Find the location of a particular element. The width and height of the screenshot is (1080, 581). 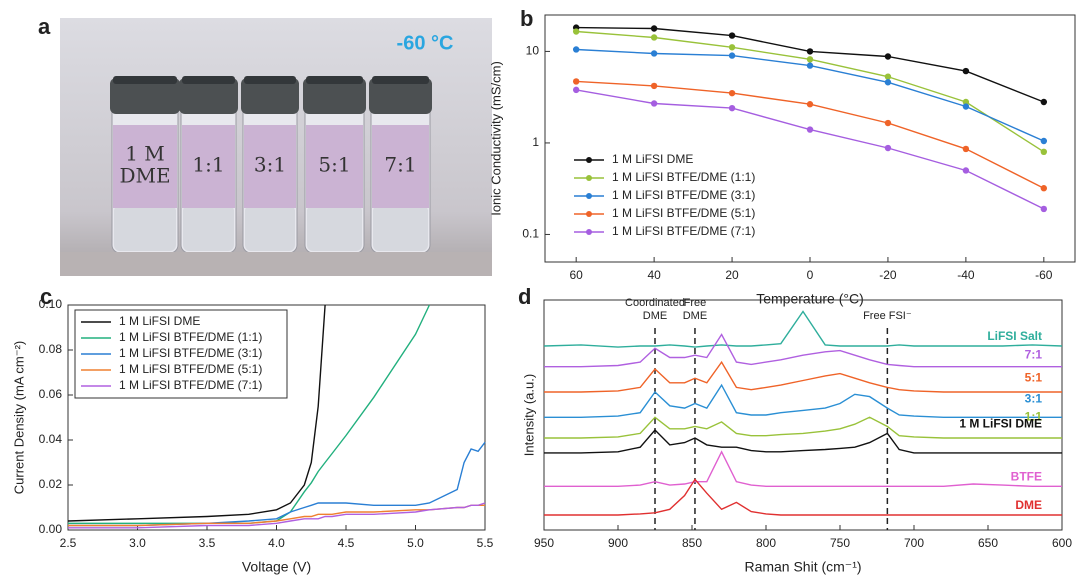

panel-letter: a is located at coordinates (44, 26).